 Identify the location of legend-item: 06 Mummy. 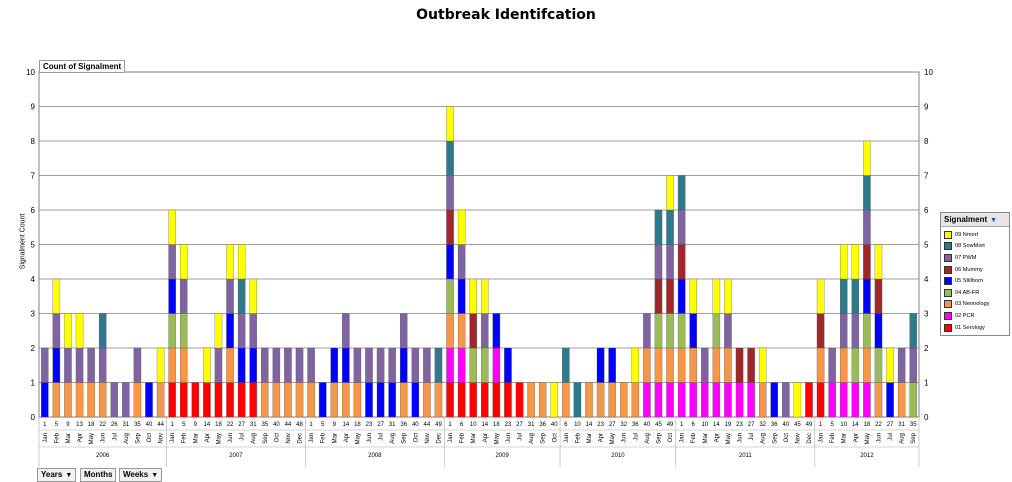
(976, 270).